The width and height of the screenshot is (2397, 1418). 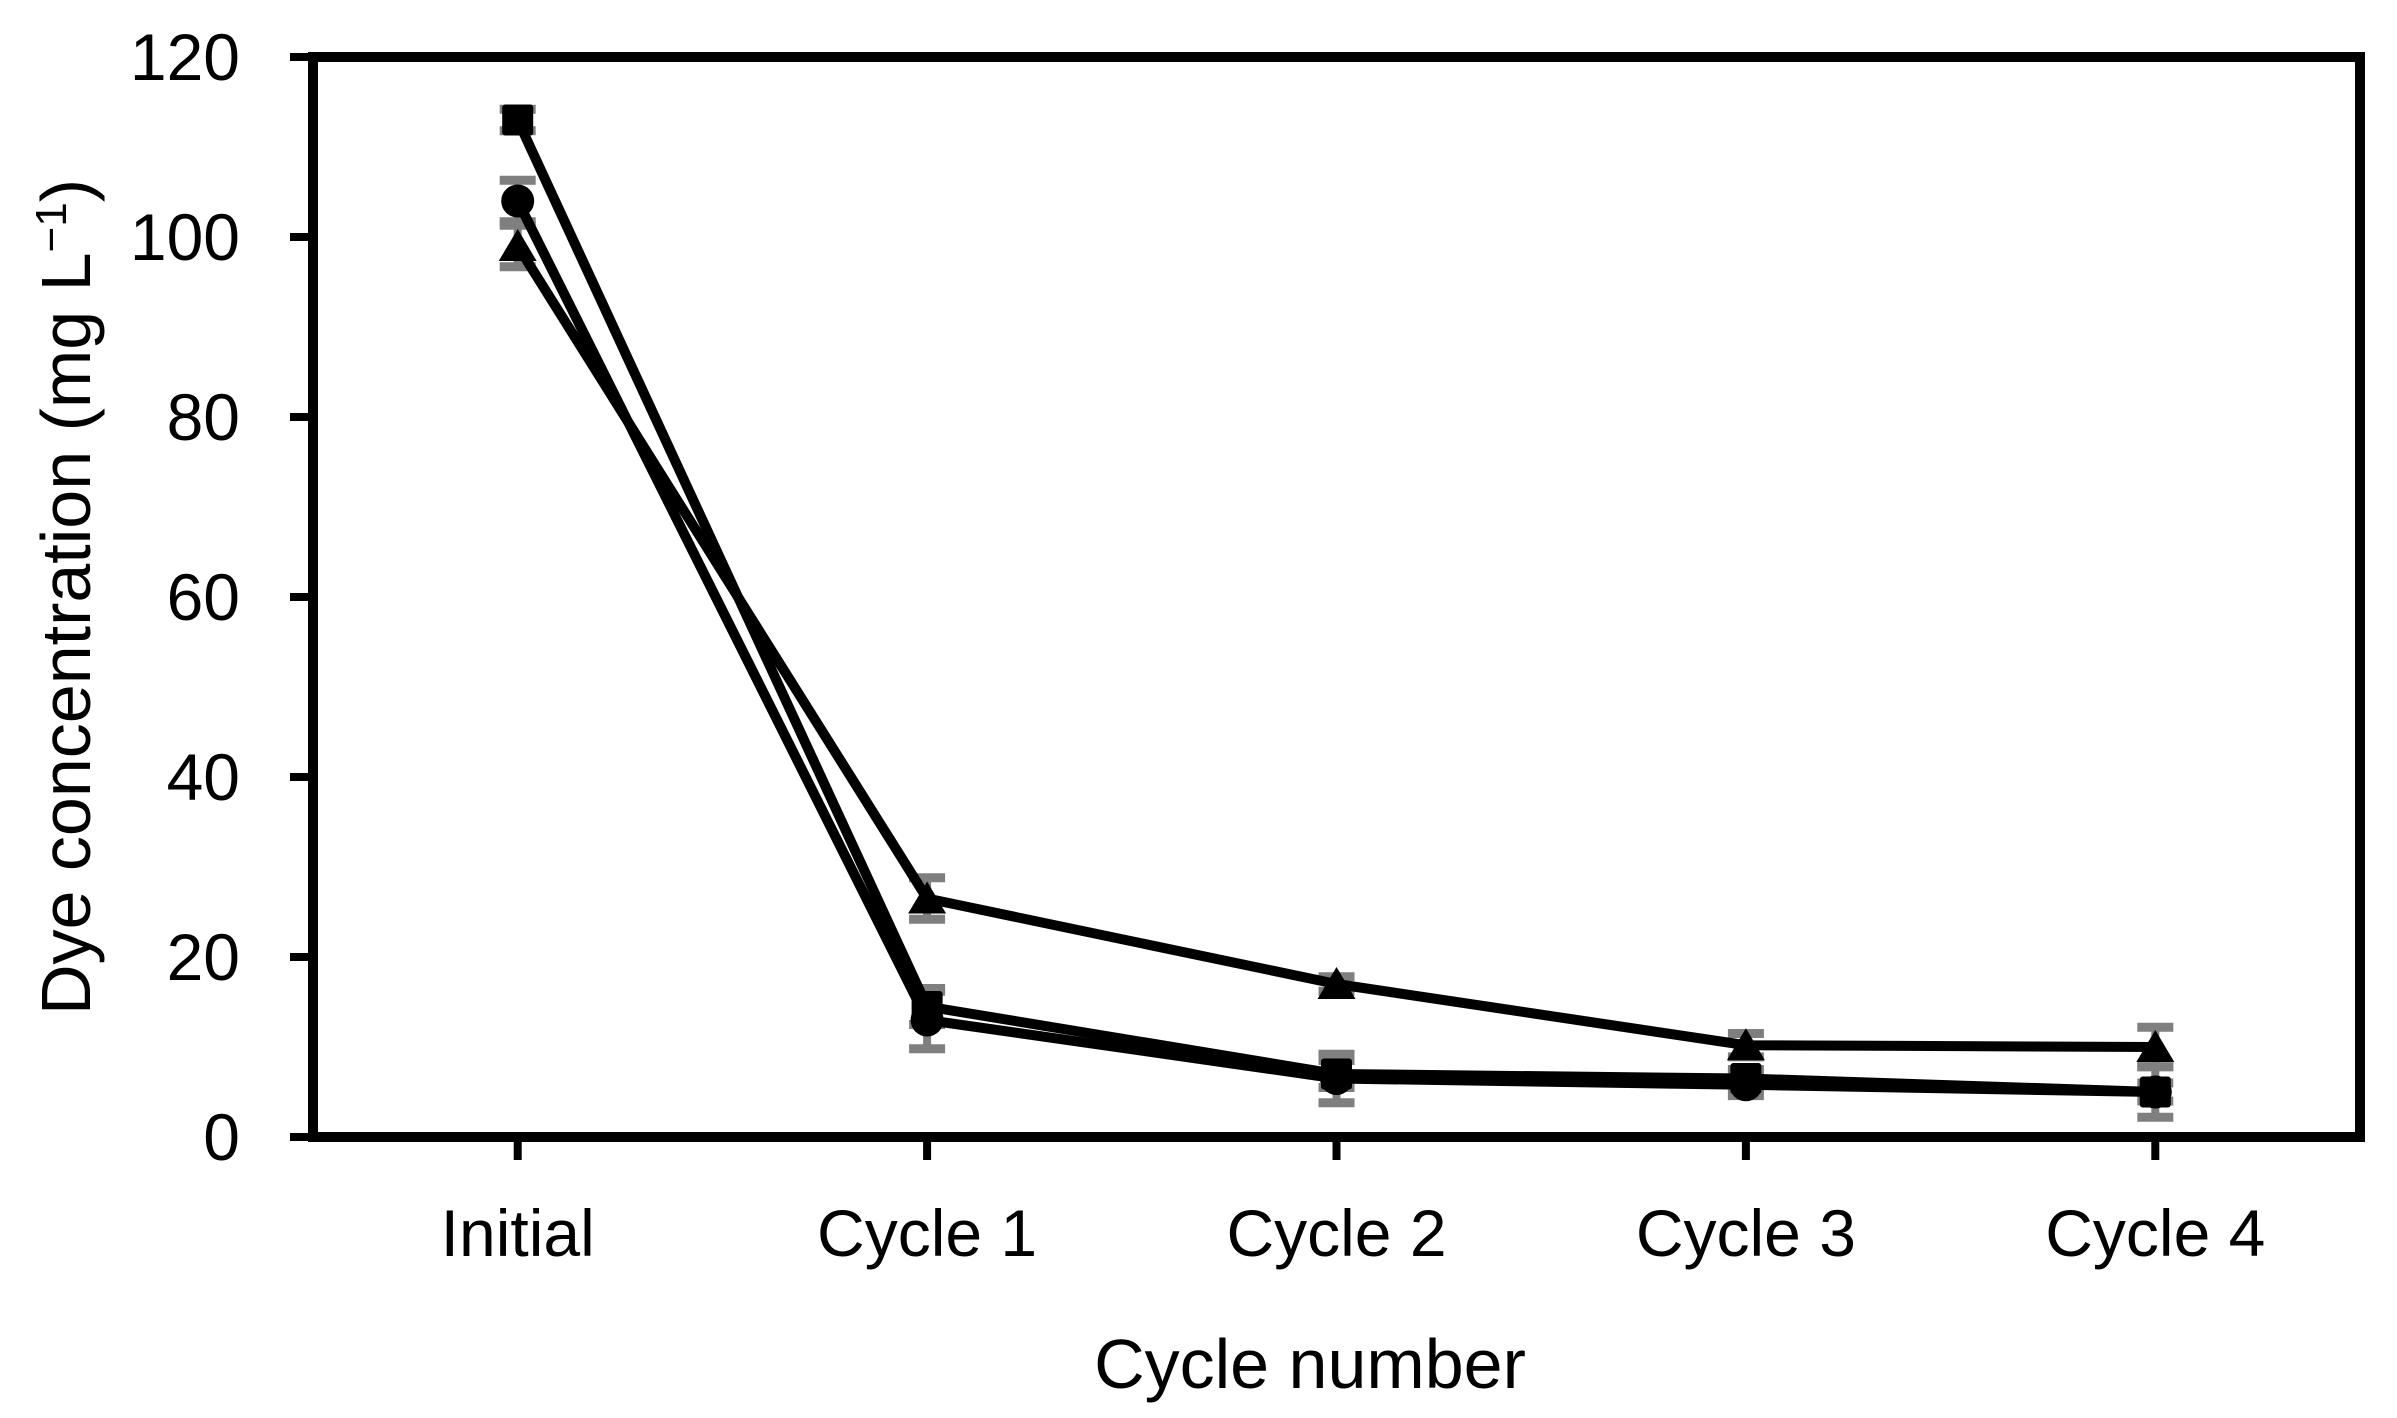 What do you see at coordinates (185, 57) in the screenshot?
I see `y-tick-label: 120` at bounding box center [185, 57].